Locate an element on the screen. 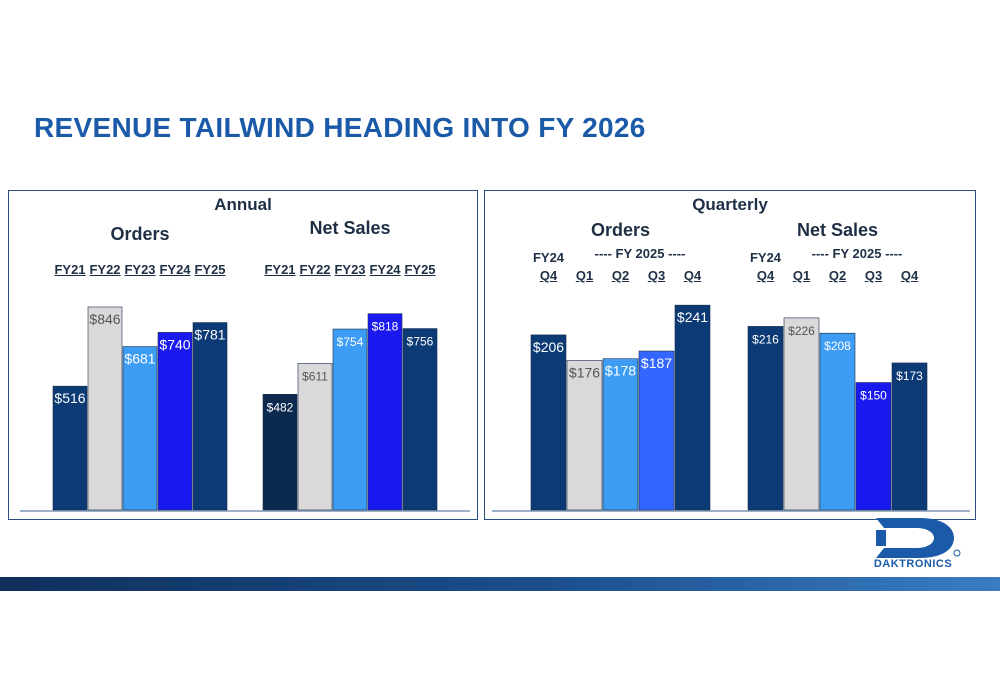 Image resolution: width=1000 pixels, height=685 pixels. group-title-1-0: Orders is located at coordinates (620, 230).